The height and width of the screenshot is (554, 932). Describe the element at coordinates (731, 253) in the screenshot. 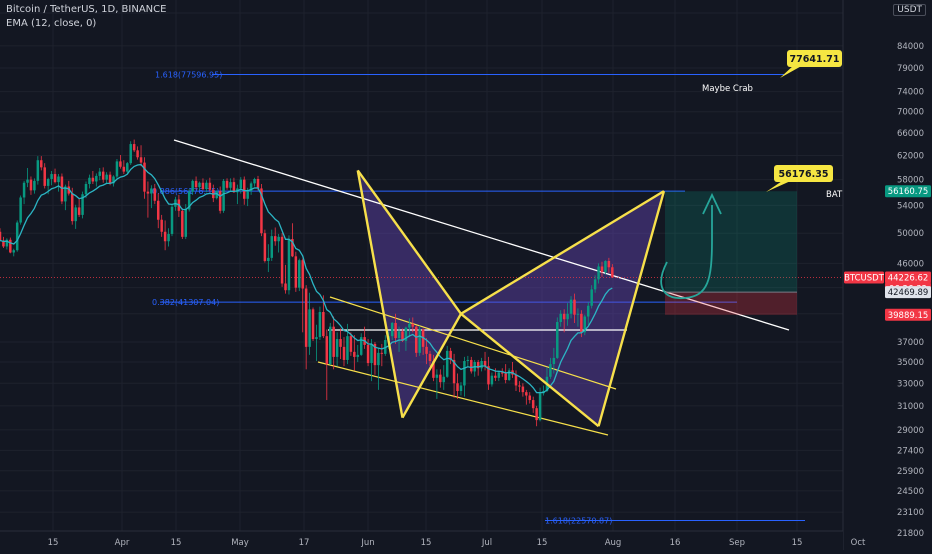

I see `long-position-box` at that location.